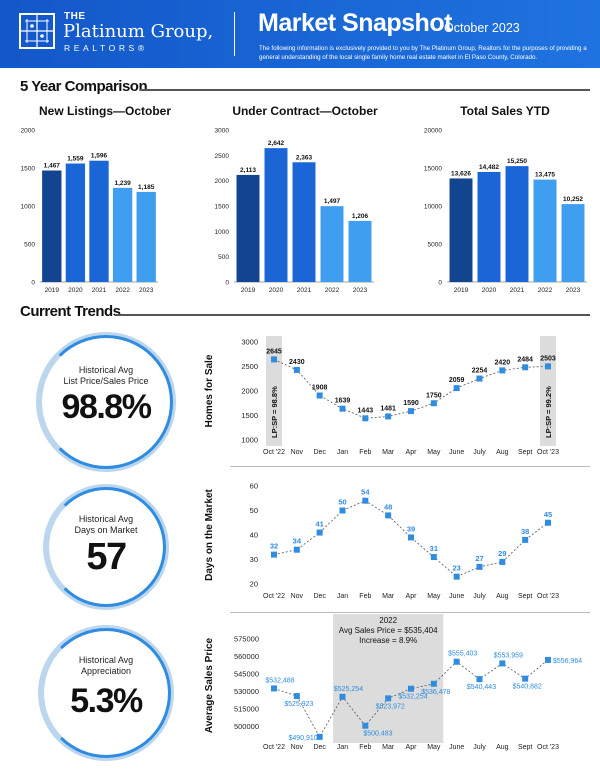 The width and height of the screenshot is (600, 776). Describe the element at coordinates (227, 283) in the screenshot. I see `y-tick-label: 0` at that location.